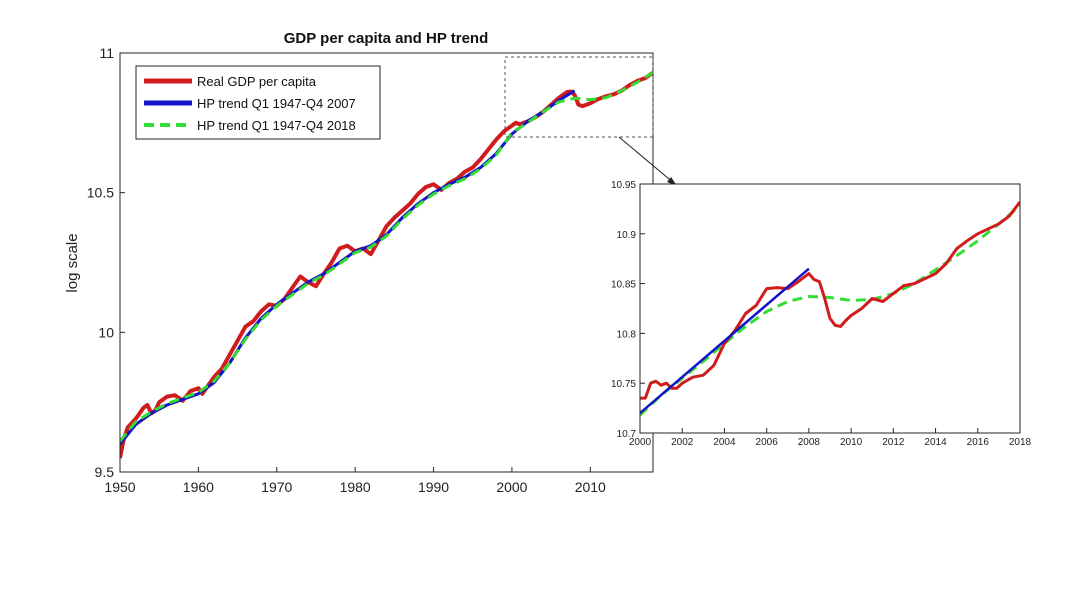  I want to click on x-tick-label: 2018, so click(1020, 442).